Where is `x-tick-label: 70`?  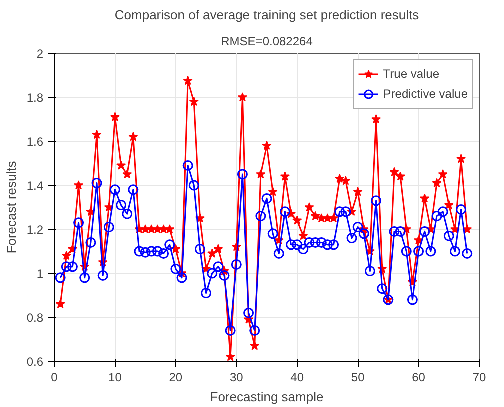
x-tick-label: 70 is located at coordinates (479, 377).